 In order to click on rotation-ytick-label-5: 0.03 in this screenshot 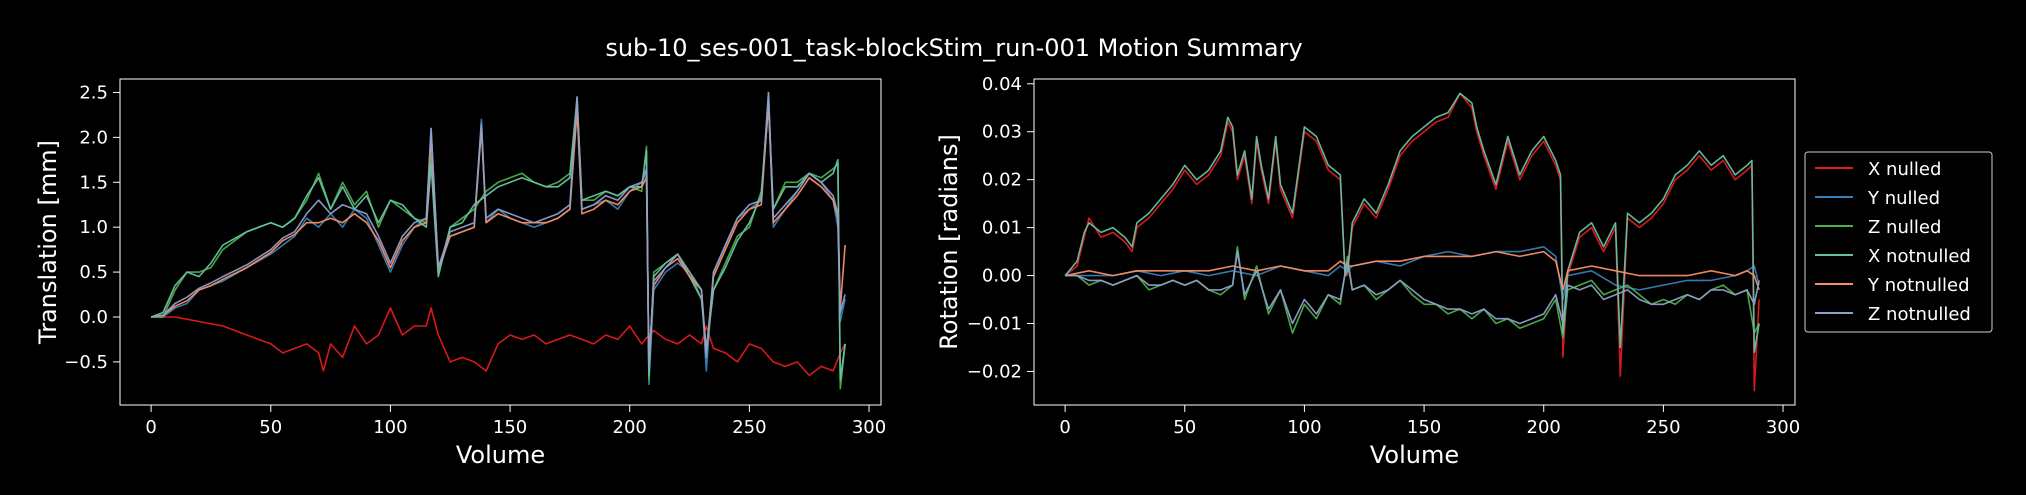, I will do `click(1002, 132)`.